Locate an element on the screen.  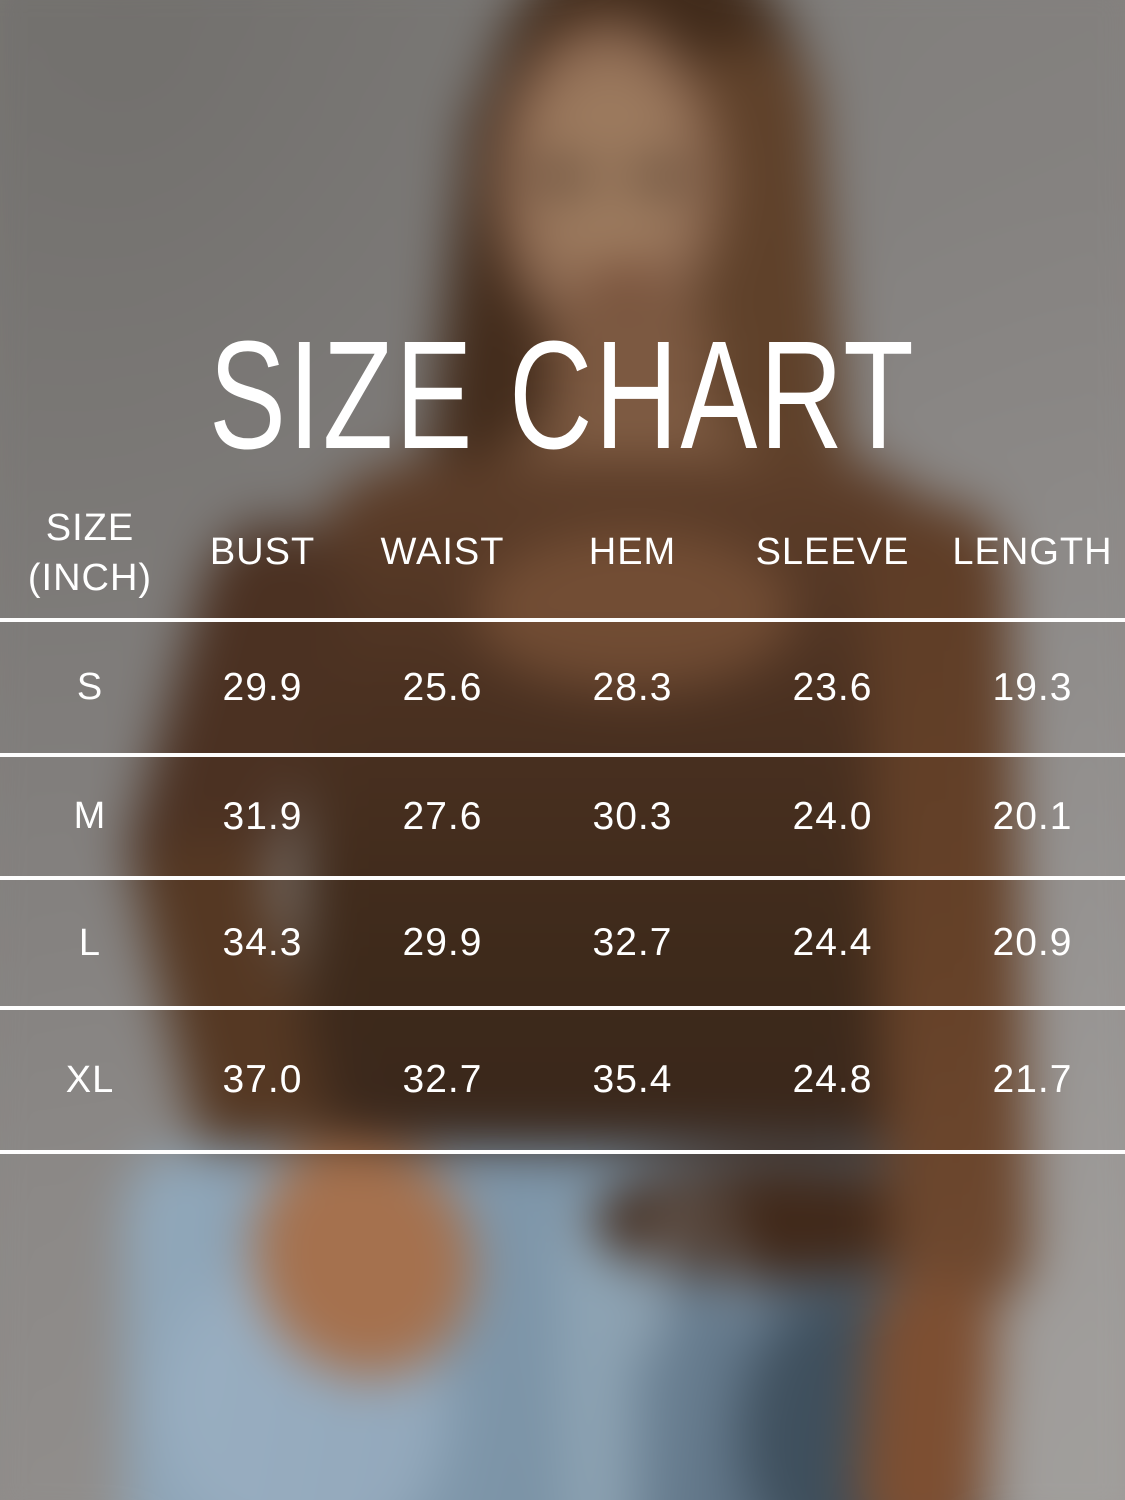
length-value: 20.9 is located at coordinates (1032, 942).